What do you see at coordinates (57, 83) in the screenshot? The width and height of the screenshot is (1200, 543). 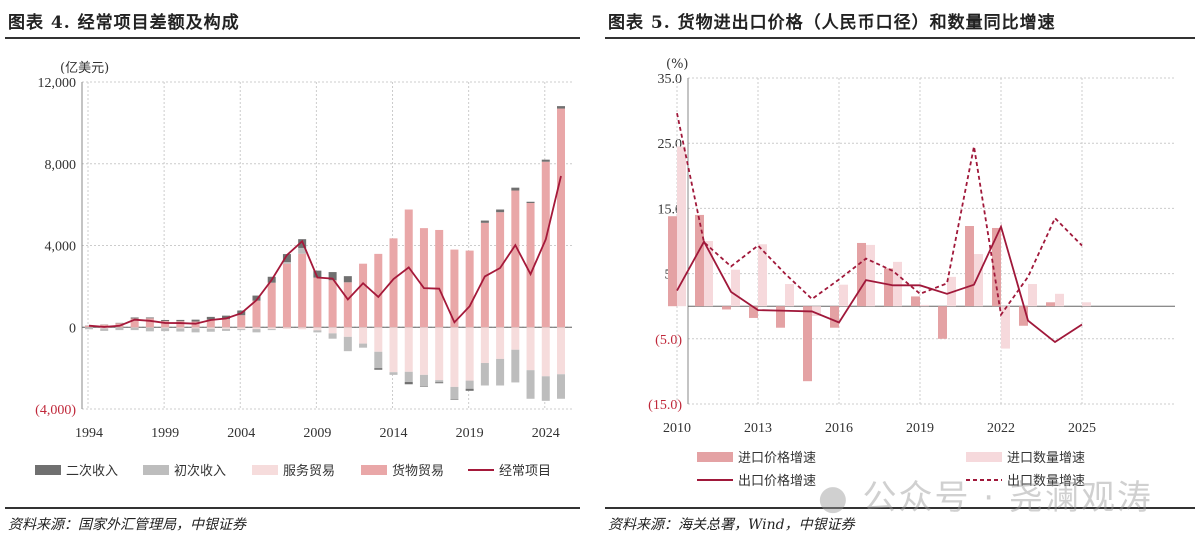 I see `y-tick-label: 12,000` at bounding box center [57, 83].